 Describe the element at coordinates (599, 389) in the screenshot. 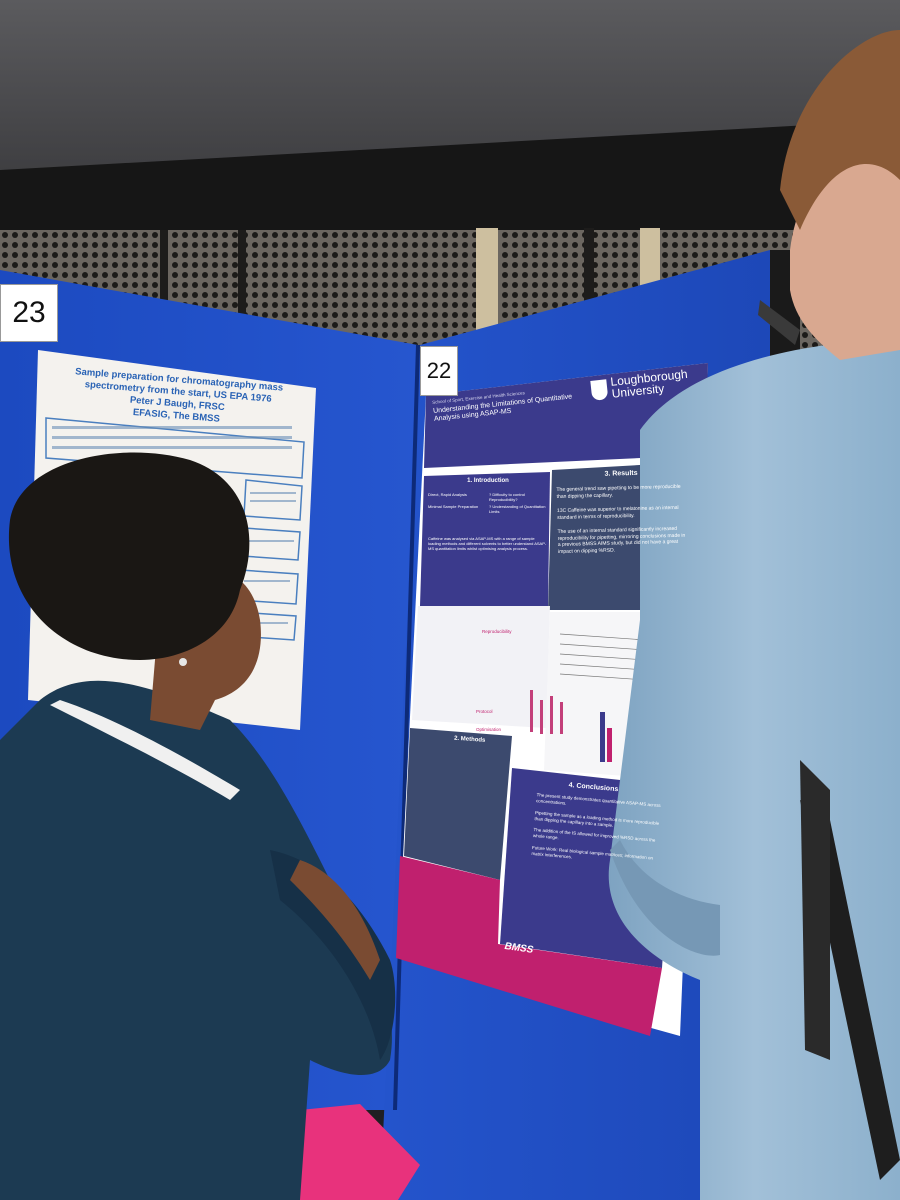

I see `university-crest-icon` at that location.